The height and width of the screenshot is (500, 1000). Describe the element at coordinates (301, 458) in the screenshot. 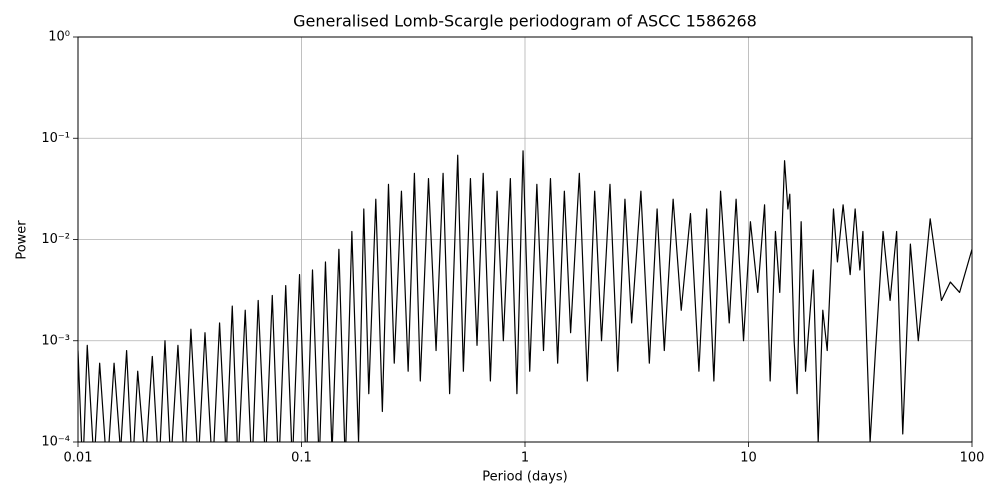

I see `x-tick-label: 0.1` at that location.